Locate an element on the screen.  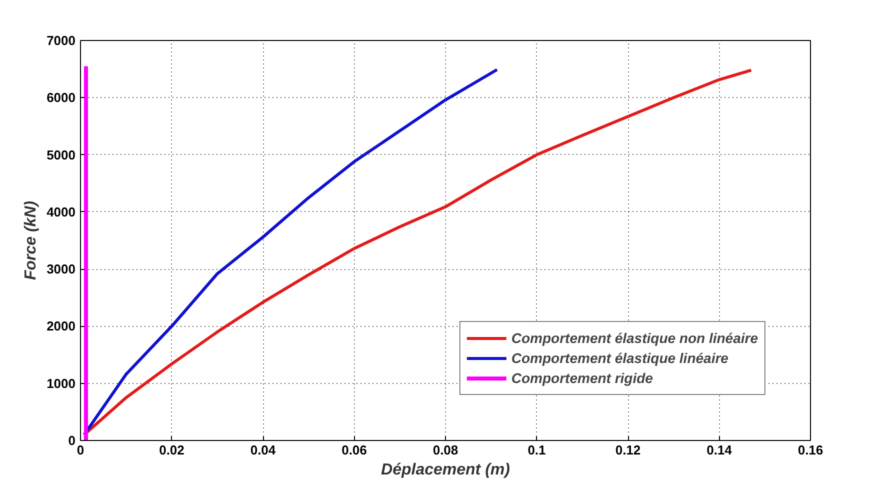
x-tick-label: 0.06 is located at coordinates (354, 450).